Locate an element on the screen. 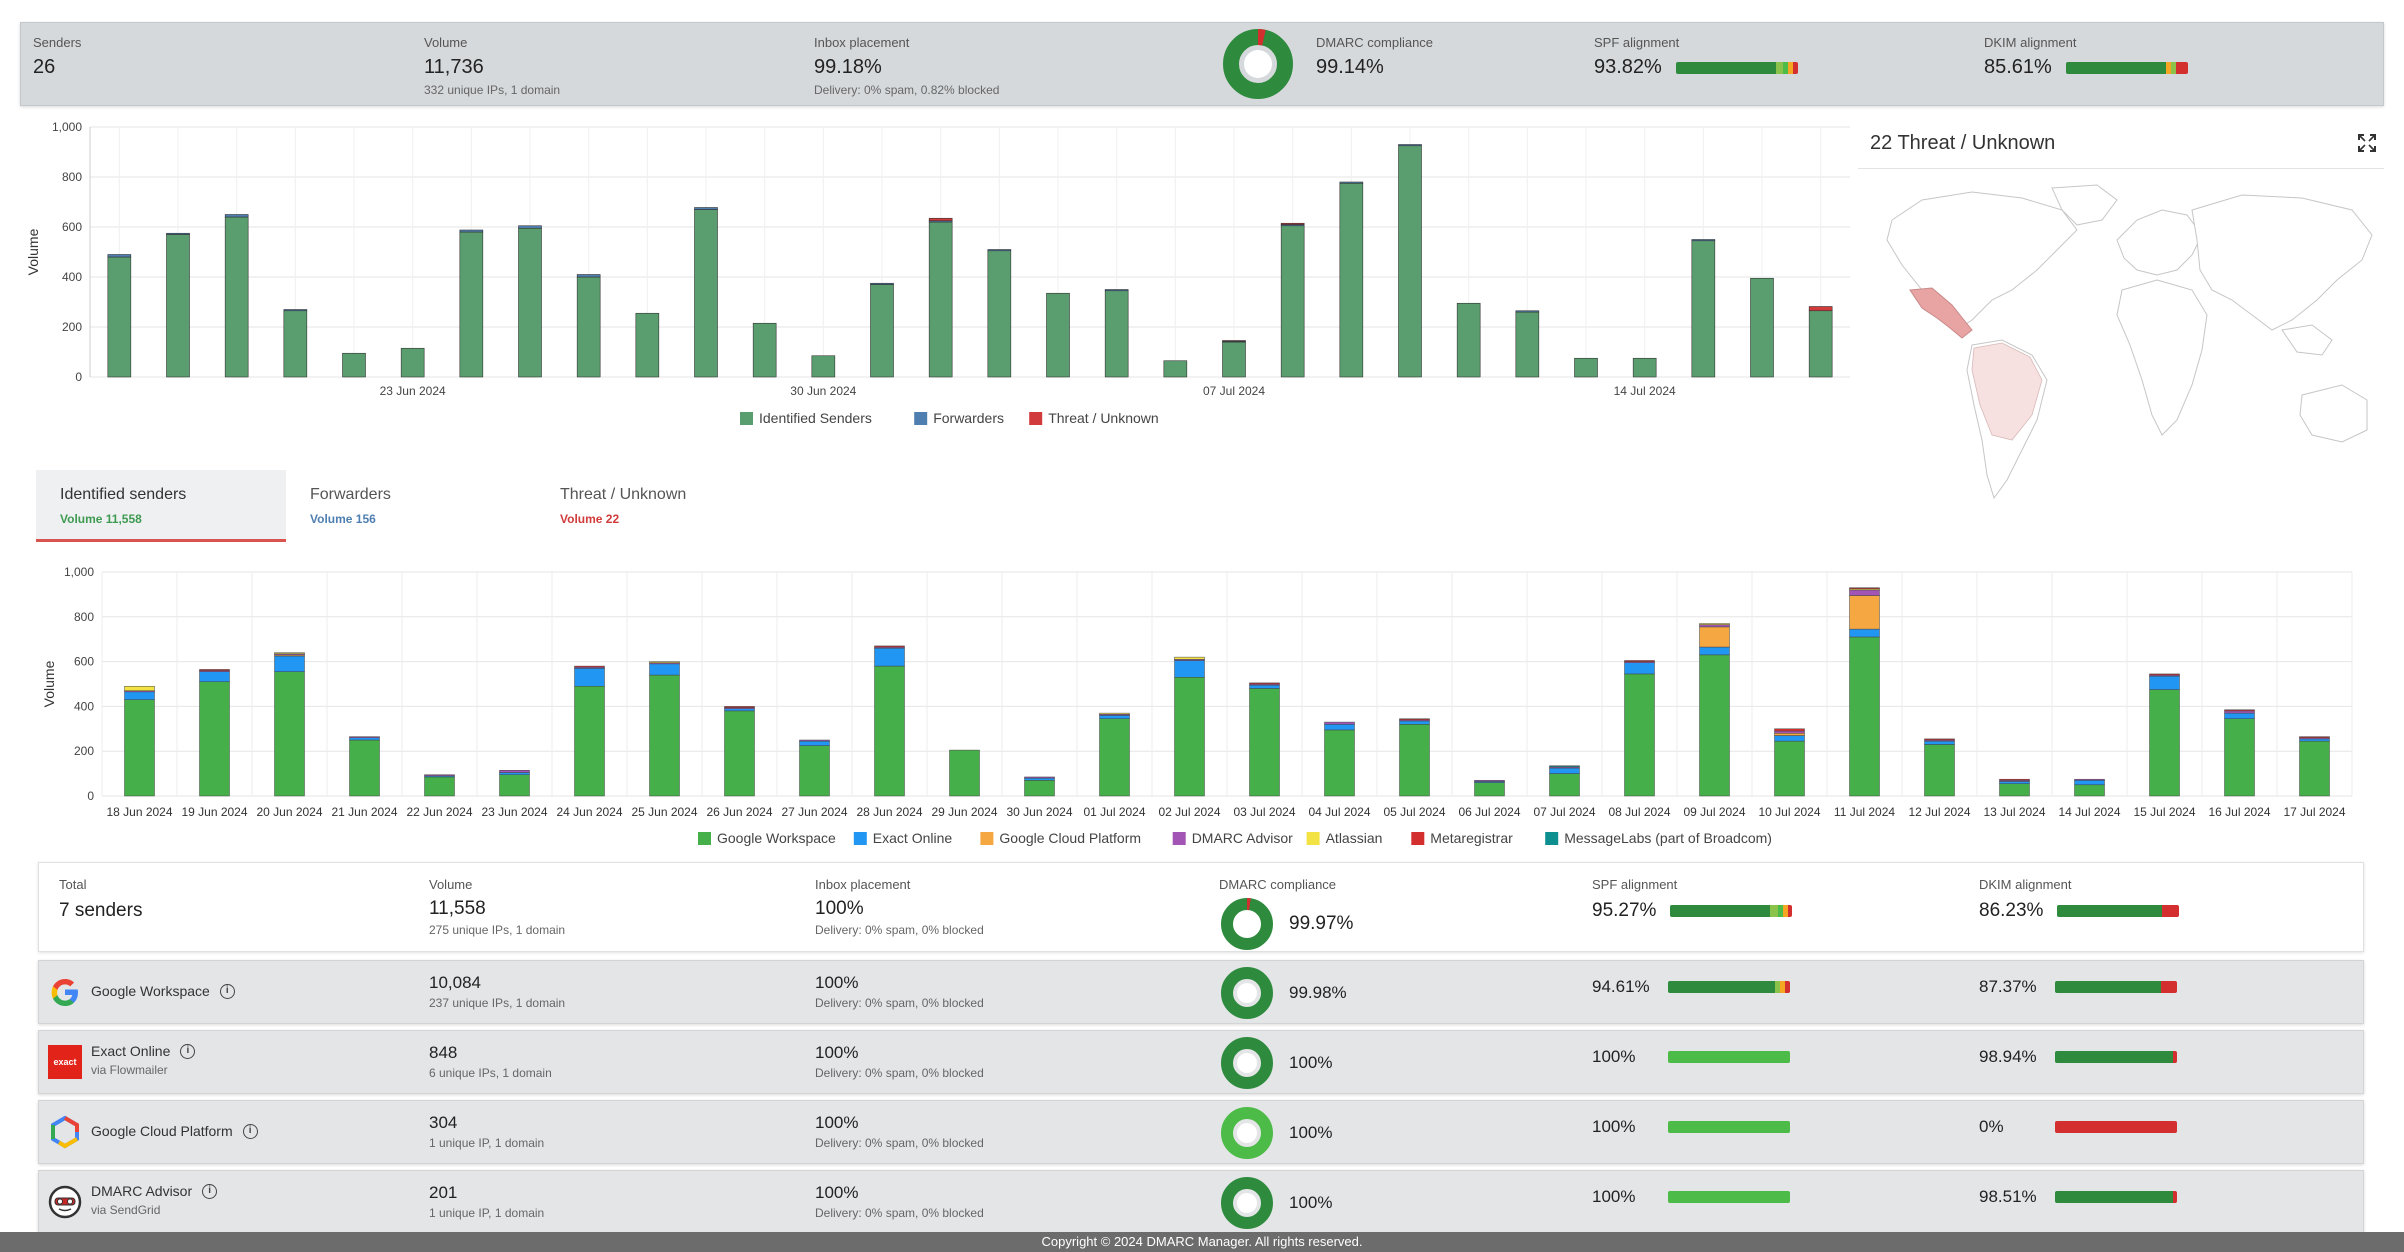  legend-label: Atlassian is located at coordinates (1354, 838).